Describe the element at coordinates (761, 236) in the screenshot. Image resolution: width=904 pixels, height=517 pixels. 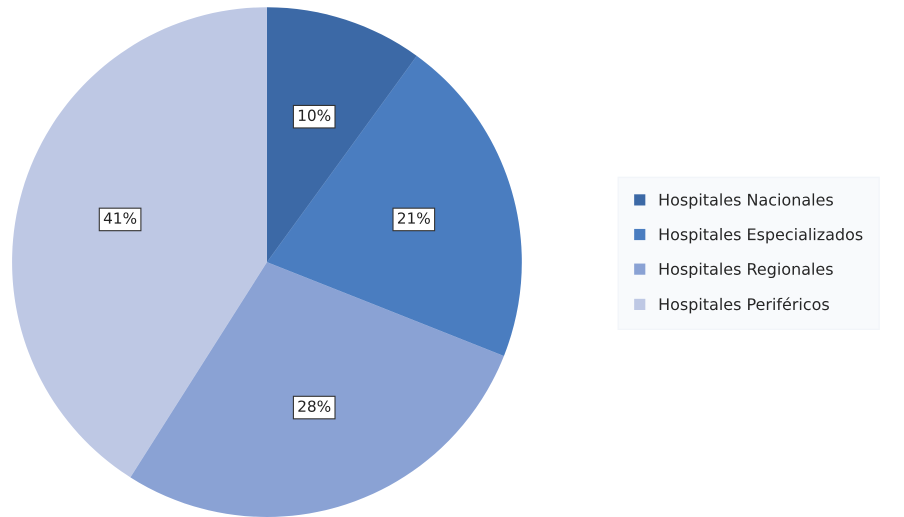
I see `legend-label: Hospitales Especializados` at that location.